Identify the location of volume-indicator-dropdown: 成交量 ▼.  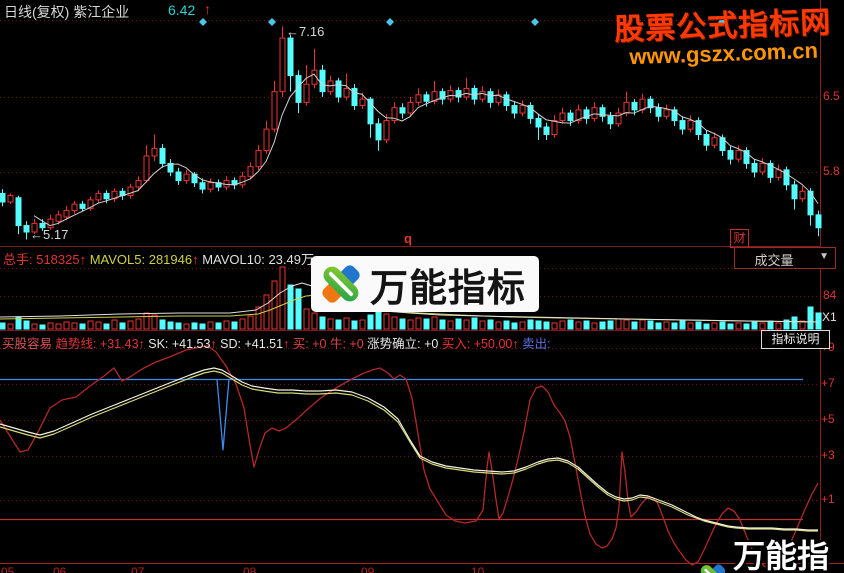
(785, 258).